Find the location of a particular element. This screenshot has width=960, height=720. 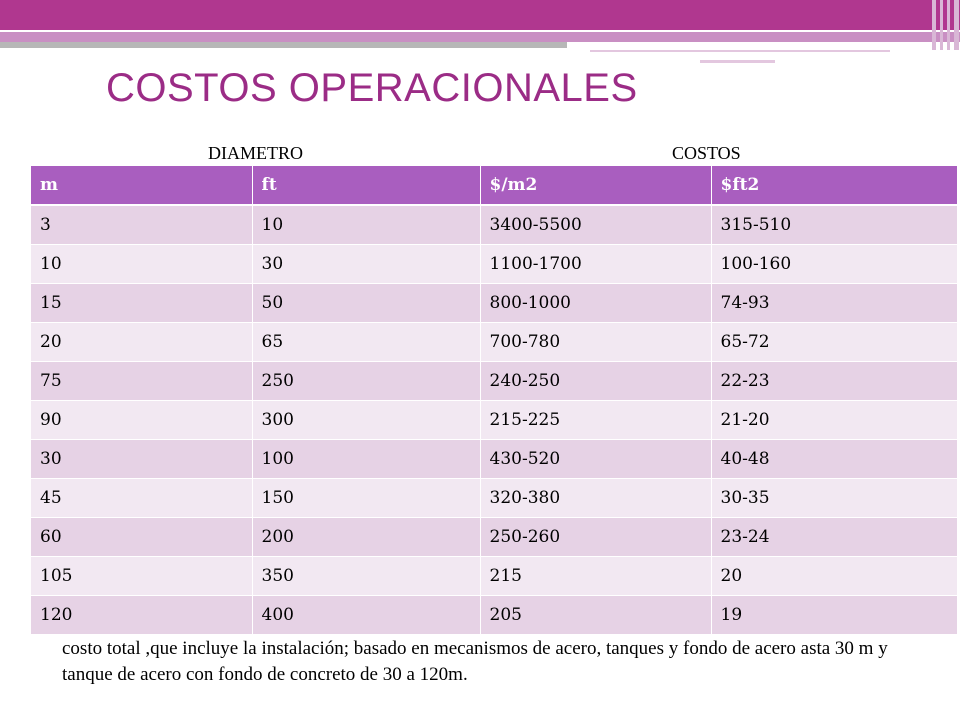

page-title: COSTOS OPERACIONALES is located at coordinates (372, 88).